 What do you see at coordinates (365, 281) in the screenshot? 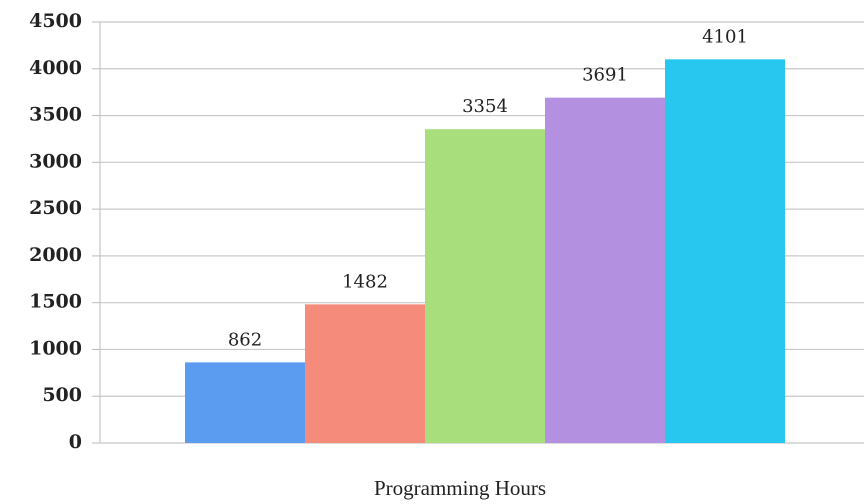
I see `data-label: 1482` at bounding box center [365, 281].